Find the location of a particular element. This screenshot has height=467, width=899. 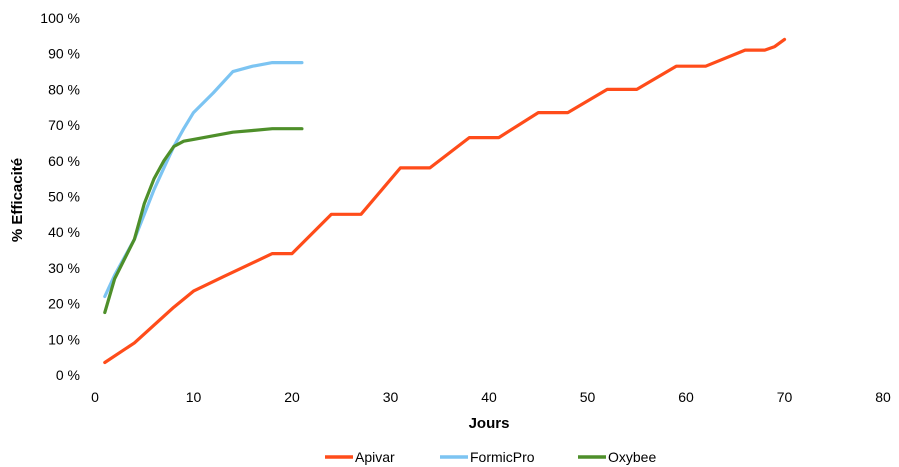

series-line-formicpro is located at coordinates (203, 180).